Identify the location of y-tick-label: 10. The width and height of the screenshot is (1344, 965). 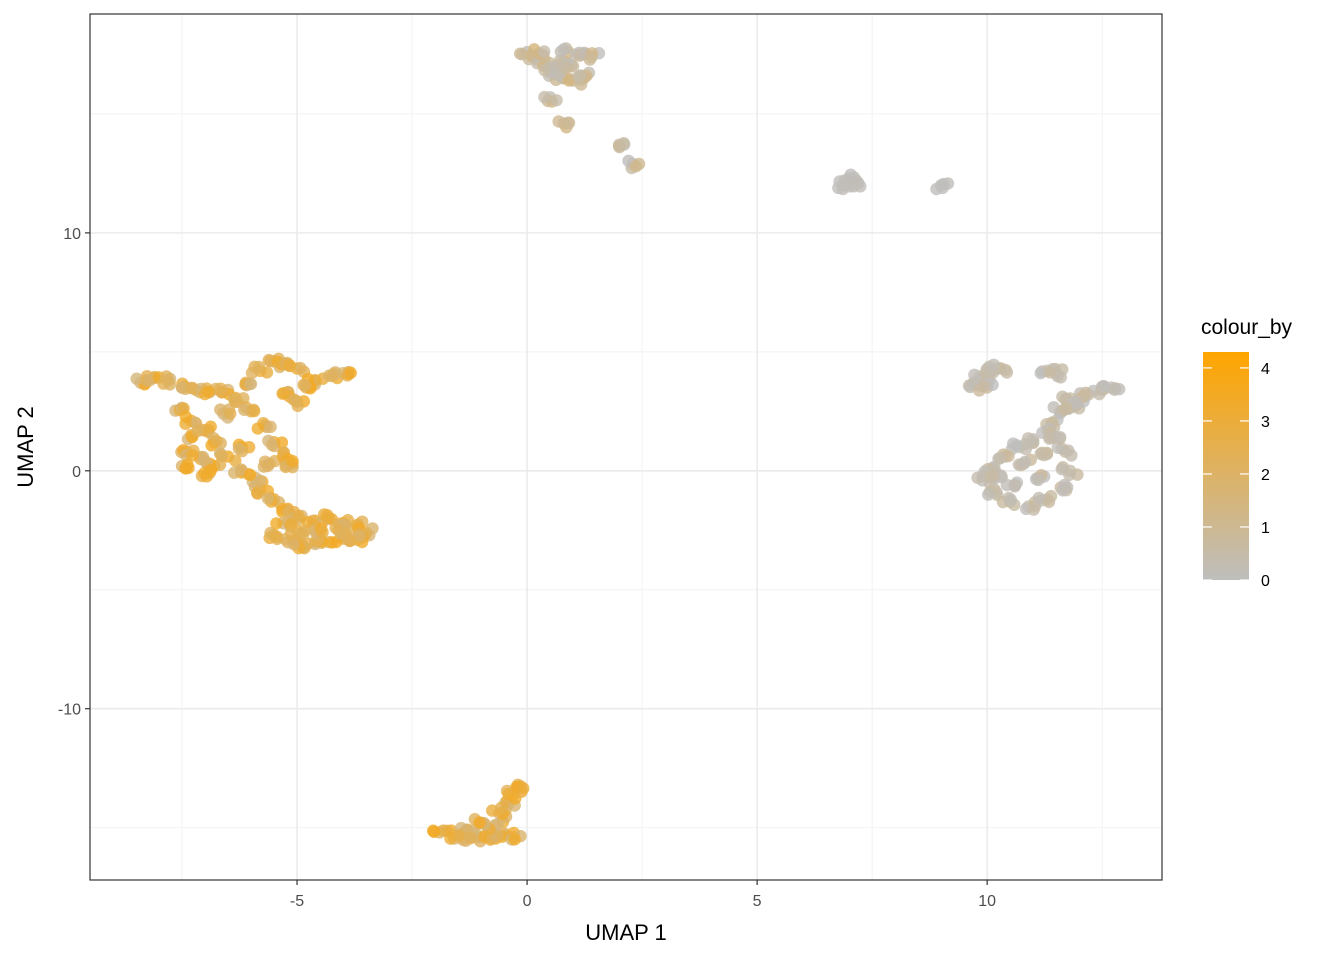
(72, 234).